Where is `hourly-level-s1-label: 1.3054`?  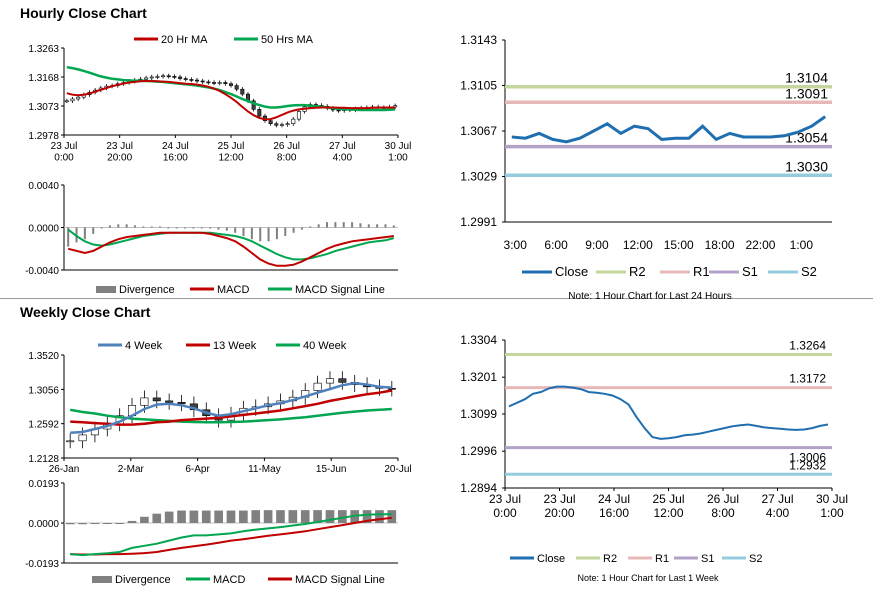 hourly-level-s1-label: 1.3054 is located at coordinates (806, 138).